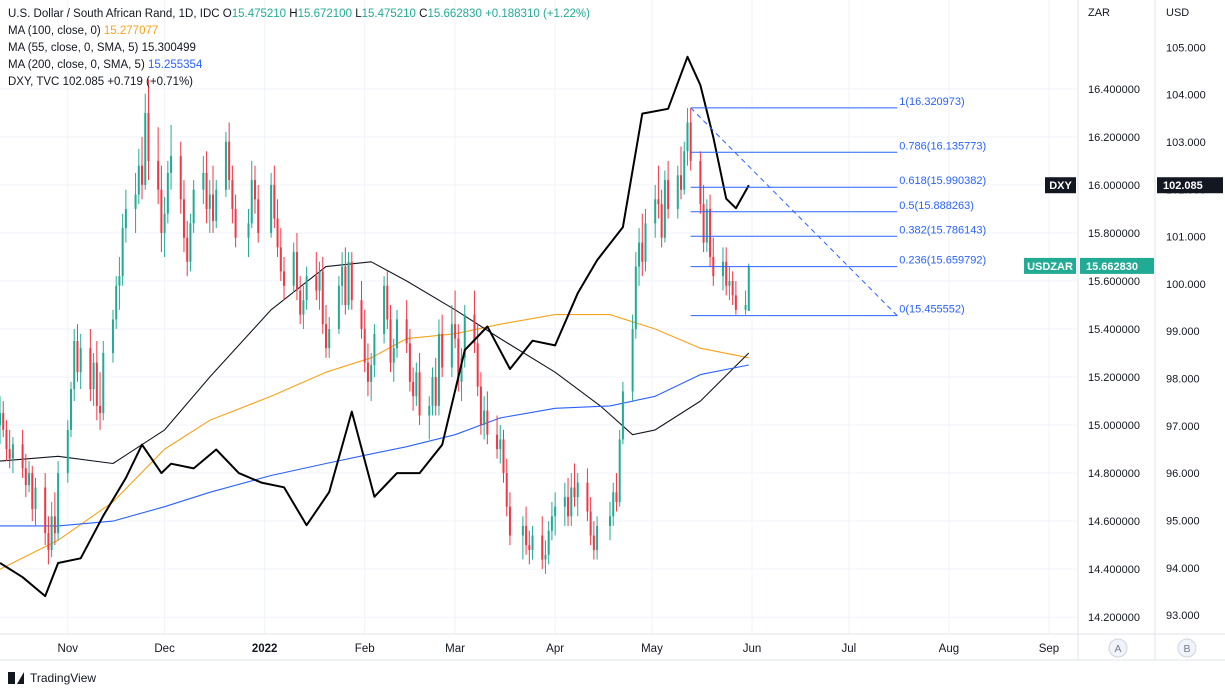 The height and width of the screenshot is (696, 1225). What do you see at coordinates (555, 649) in the screenshot?
I see `x-tick-label: Apr` at bounding box center [555, 649].